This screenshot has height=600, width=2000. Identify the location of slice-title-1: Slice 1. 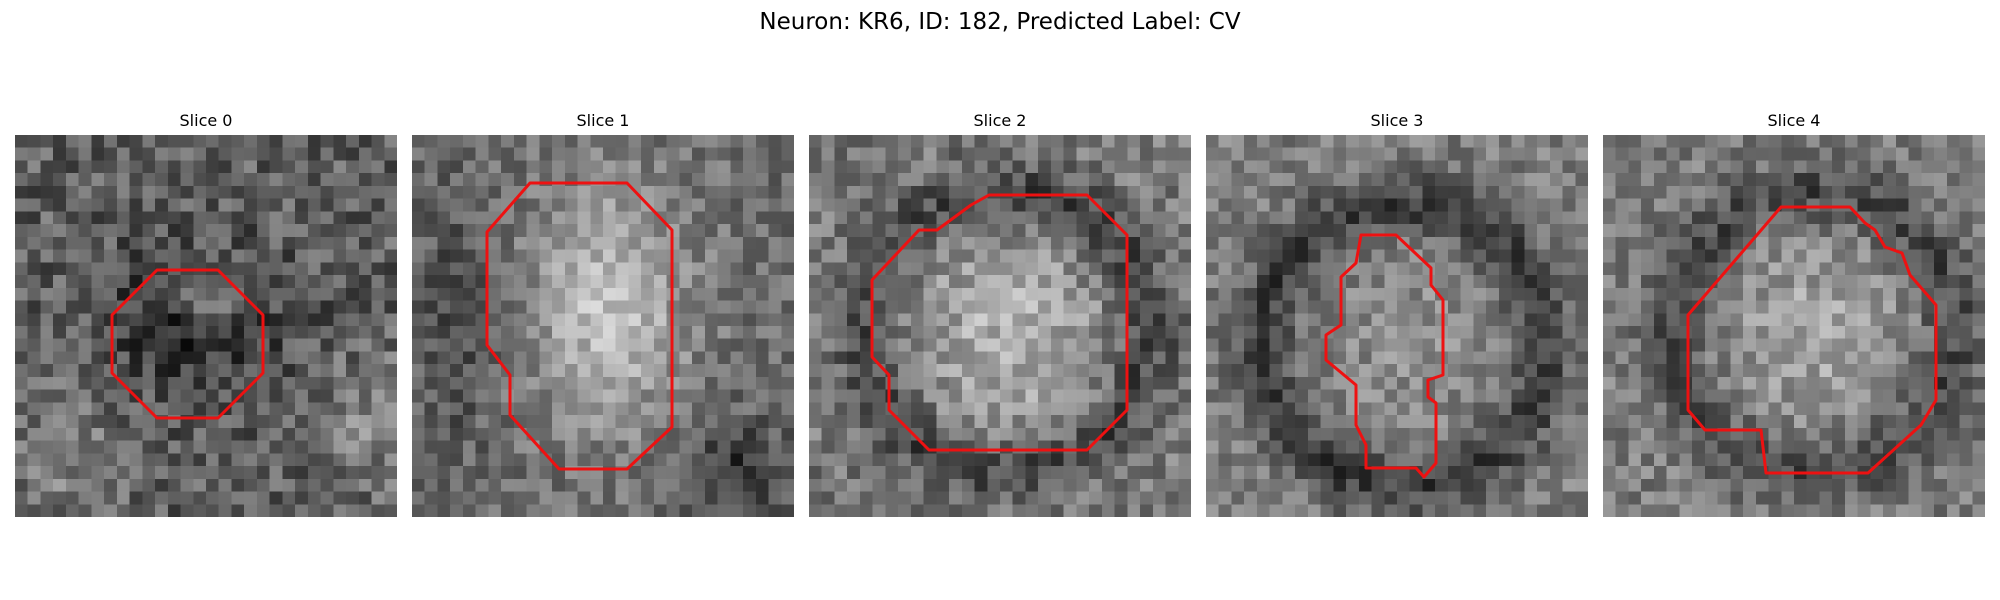
(603, 120).